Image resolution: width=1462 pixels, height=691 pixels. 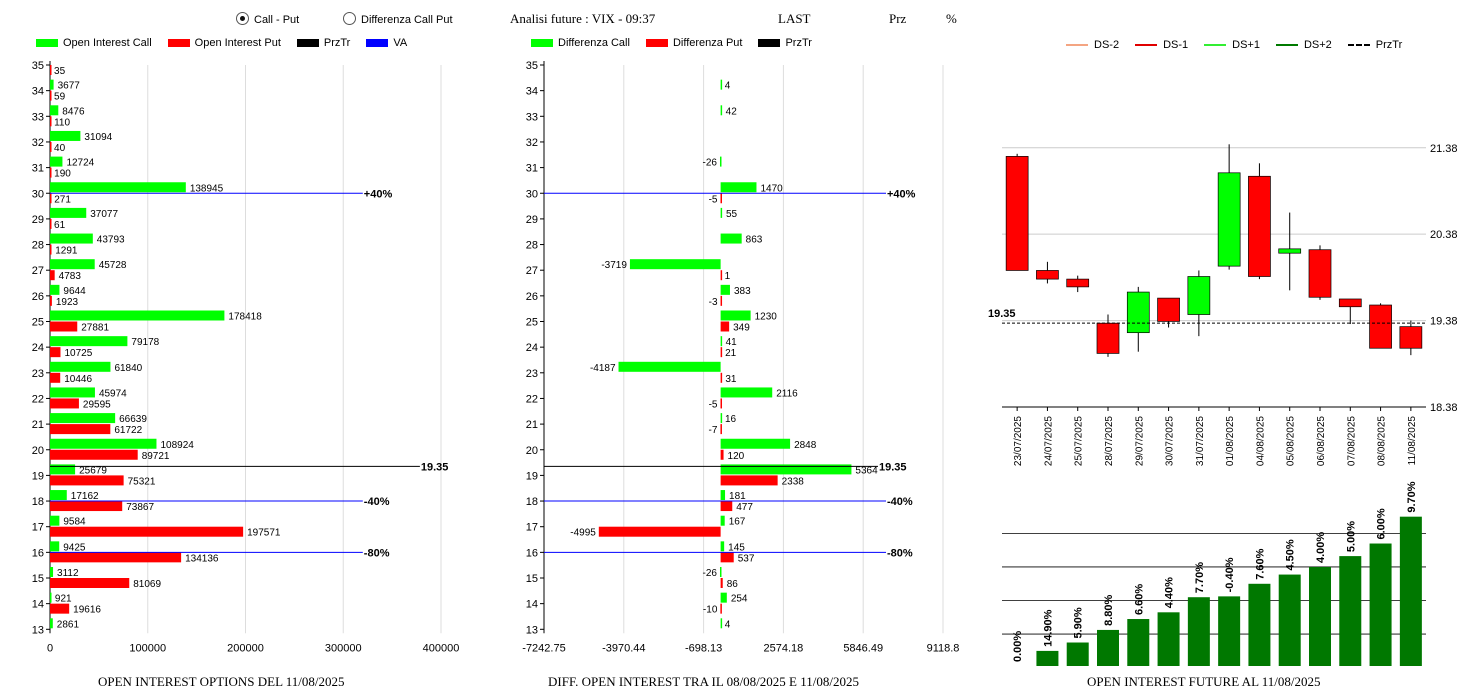 I want to click on y-tick-label: 14, so click(x=532, y=605).